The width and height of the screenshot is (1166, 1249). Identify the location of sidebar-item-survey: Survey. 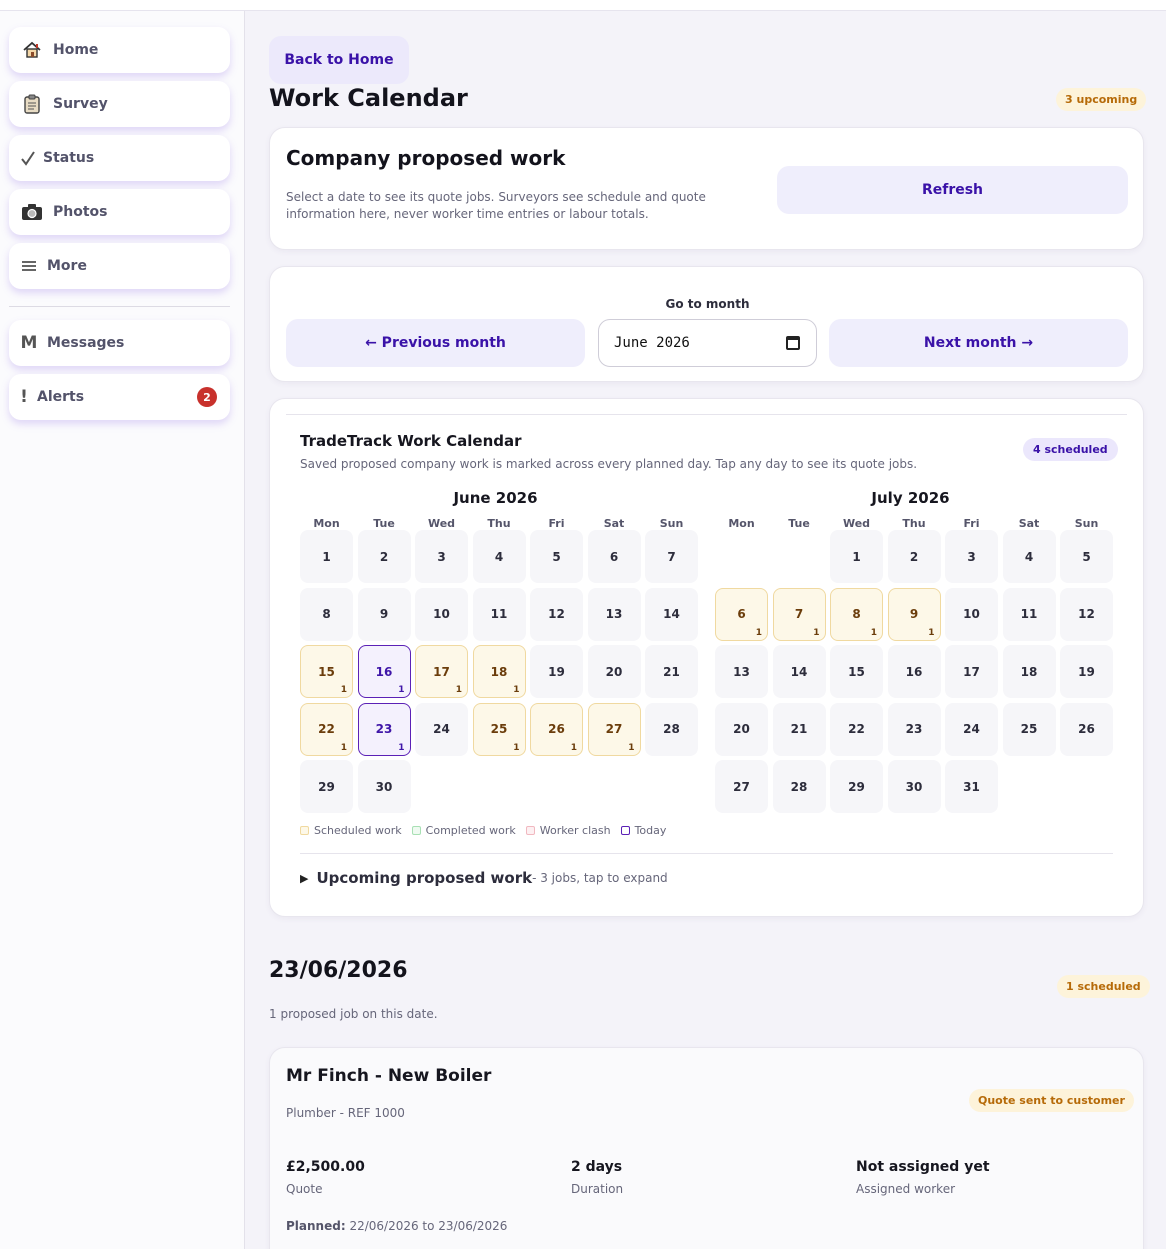
(119, 104).